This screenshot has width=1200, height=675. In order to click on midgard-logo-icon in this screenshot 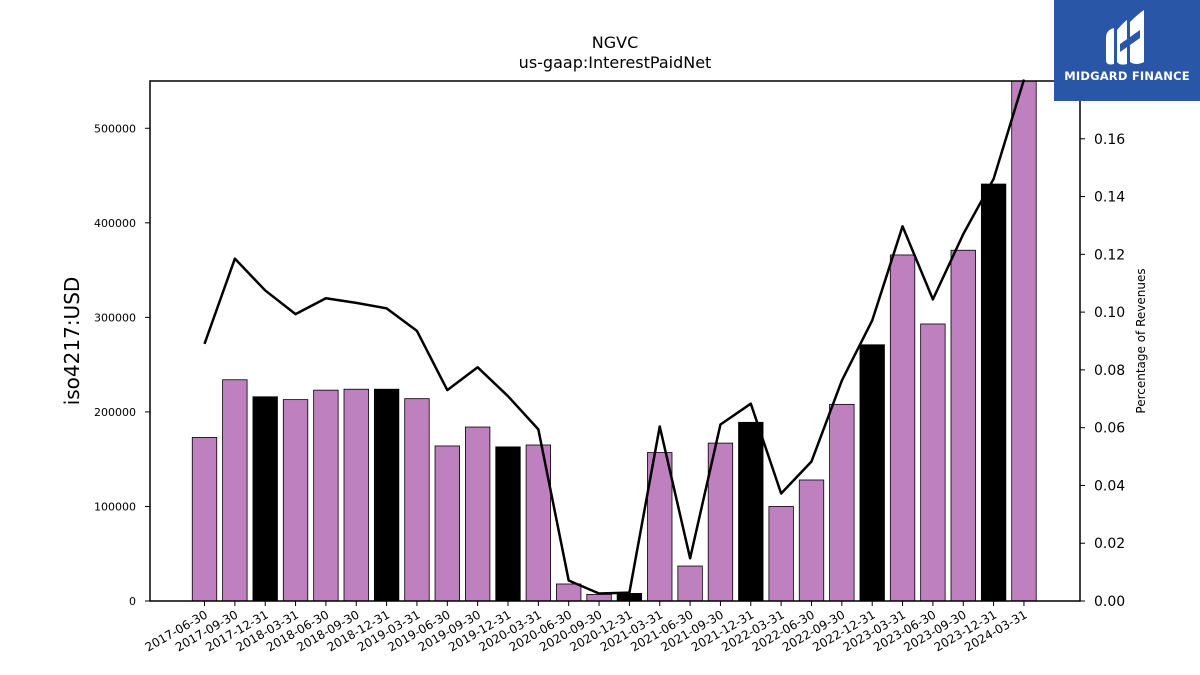, I will do `click(1125, 37)`.